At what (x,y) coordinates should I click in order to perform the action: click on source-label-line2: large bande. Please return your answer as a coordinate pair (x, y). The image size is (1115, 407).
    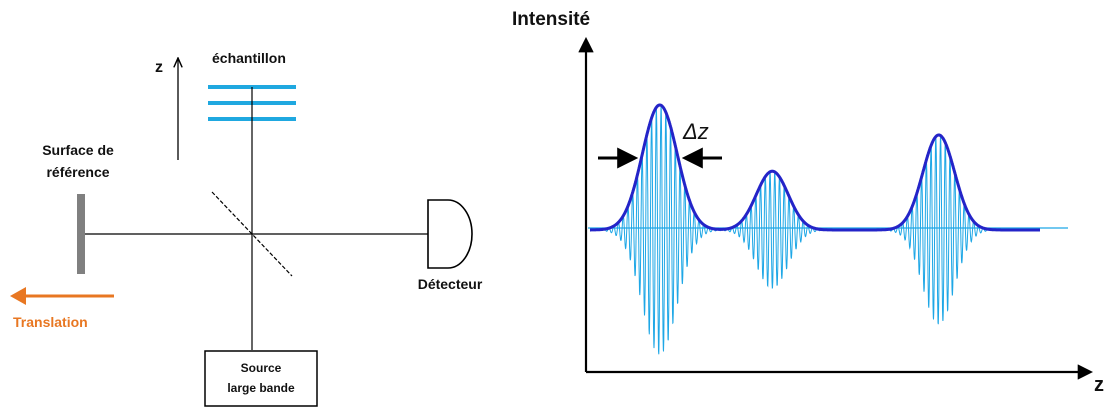
    Looking at the image, I should click on (261, 388).